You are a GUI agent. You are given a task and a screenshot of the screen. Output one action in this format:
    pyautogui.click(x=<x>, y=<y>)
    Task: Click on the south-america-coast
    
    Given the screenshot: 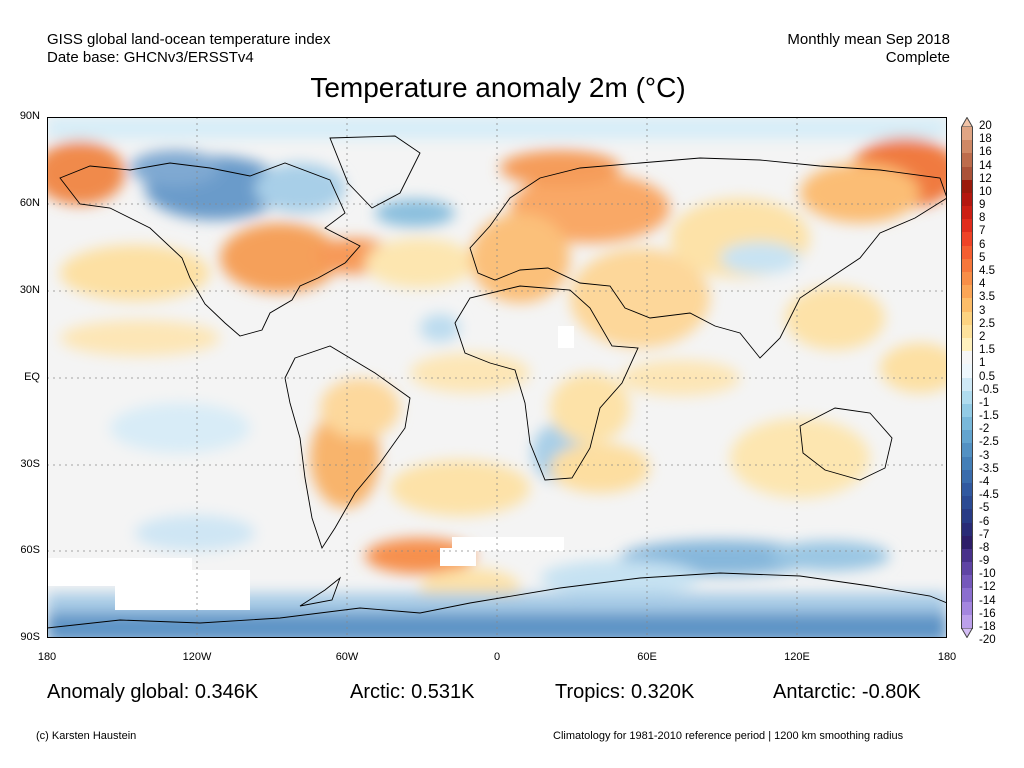 What is the action you would take?
    pyautogui.click(x=347, y=447)
    